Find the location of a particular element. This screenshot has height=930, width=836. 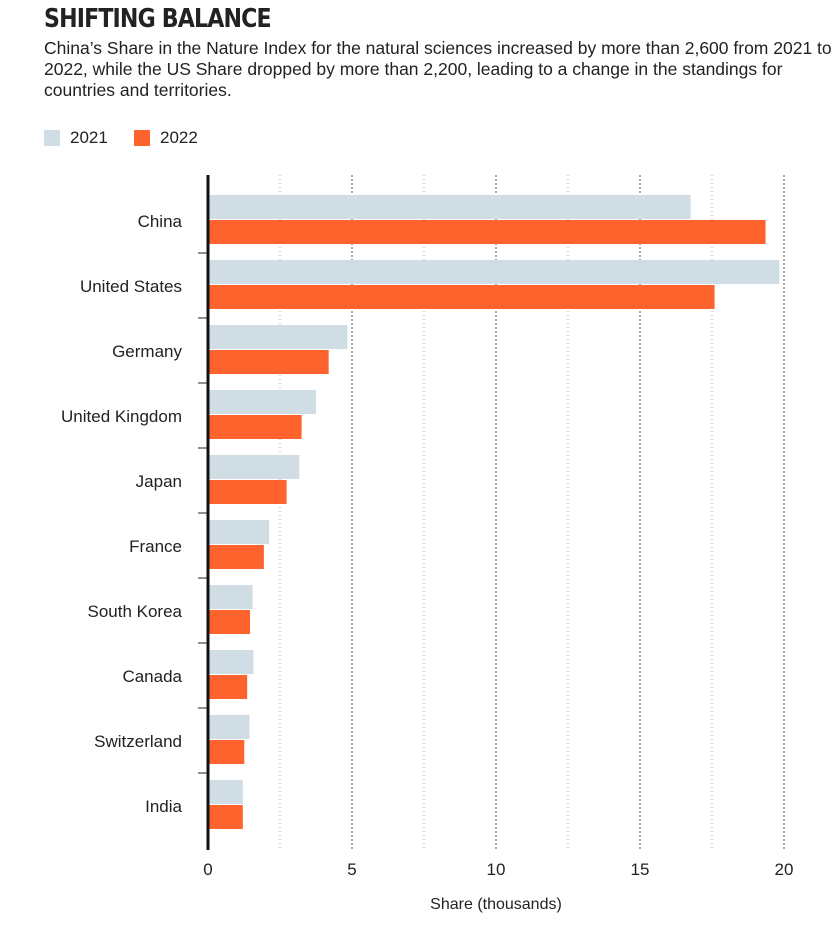

x-tick-label: 10 is located at coordinates (496, 869).